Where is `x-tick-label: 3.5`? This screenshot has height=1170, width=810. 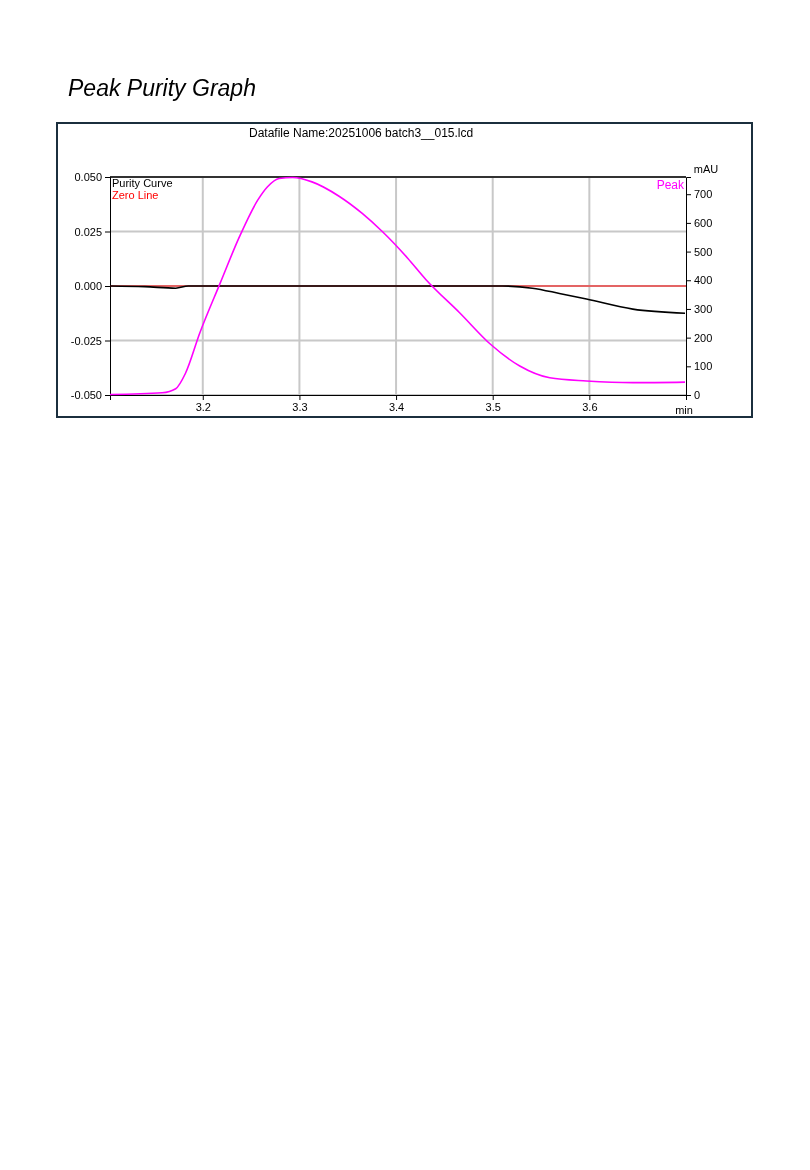
x-tick-label: 3.5 is located at coordinates (493, 406).